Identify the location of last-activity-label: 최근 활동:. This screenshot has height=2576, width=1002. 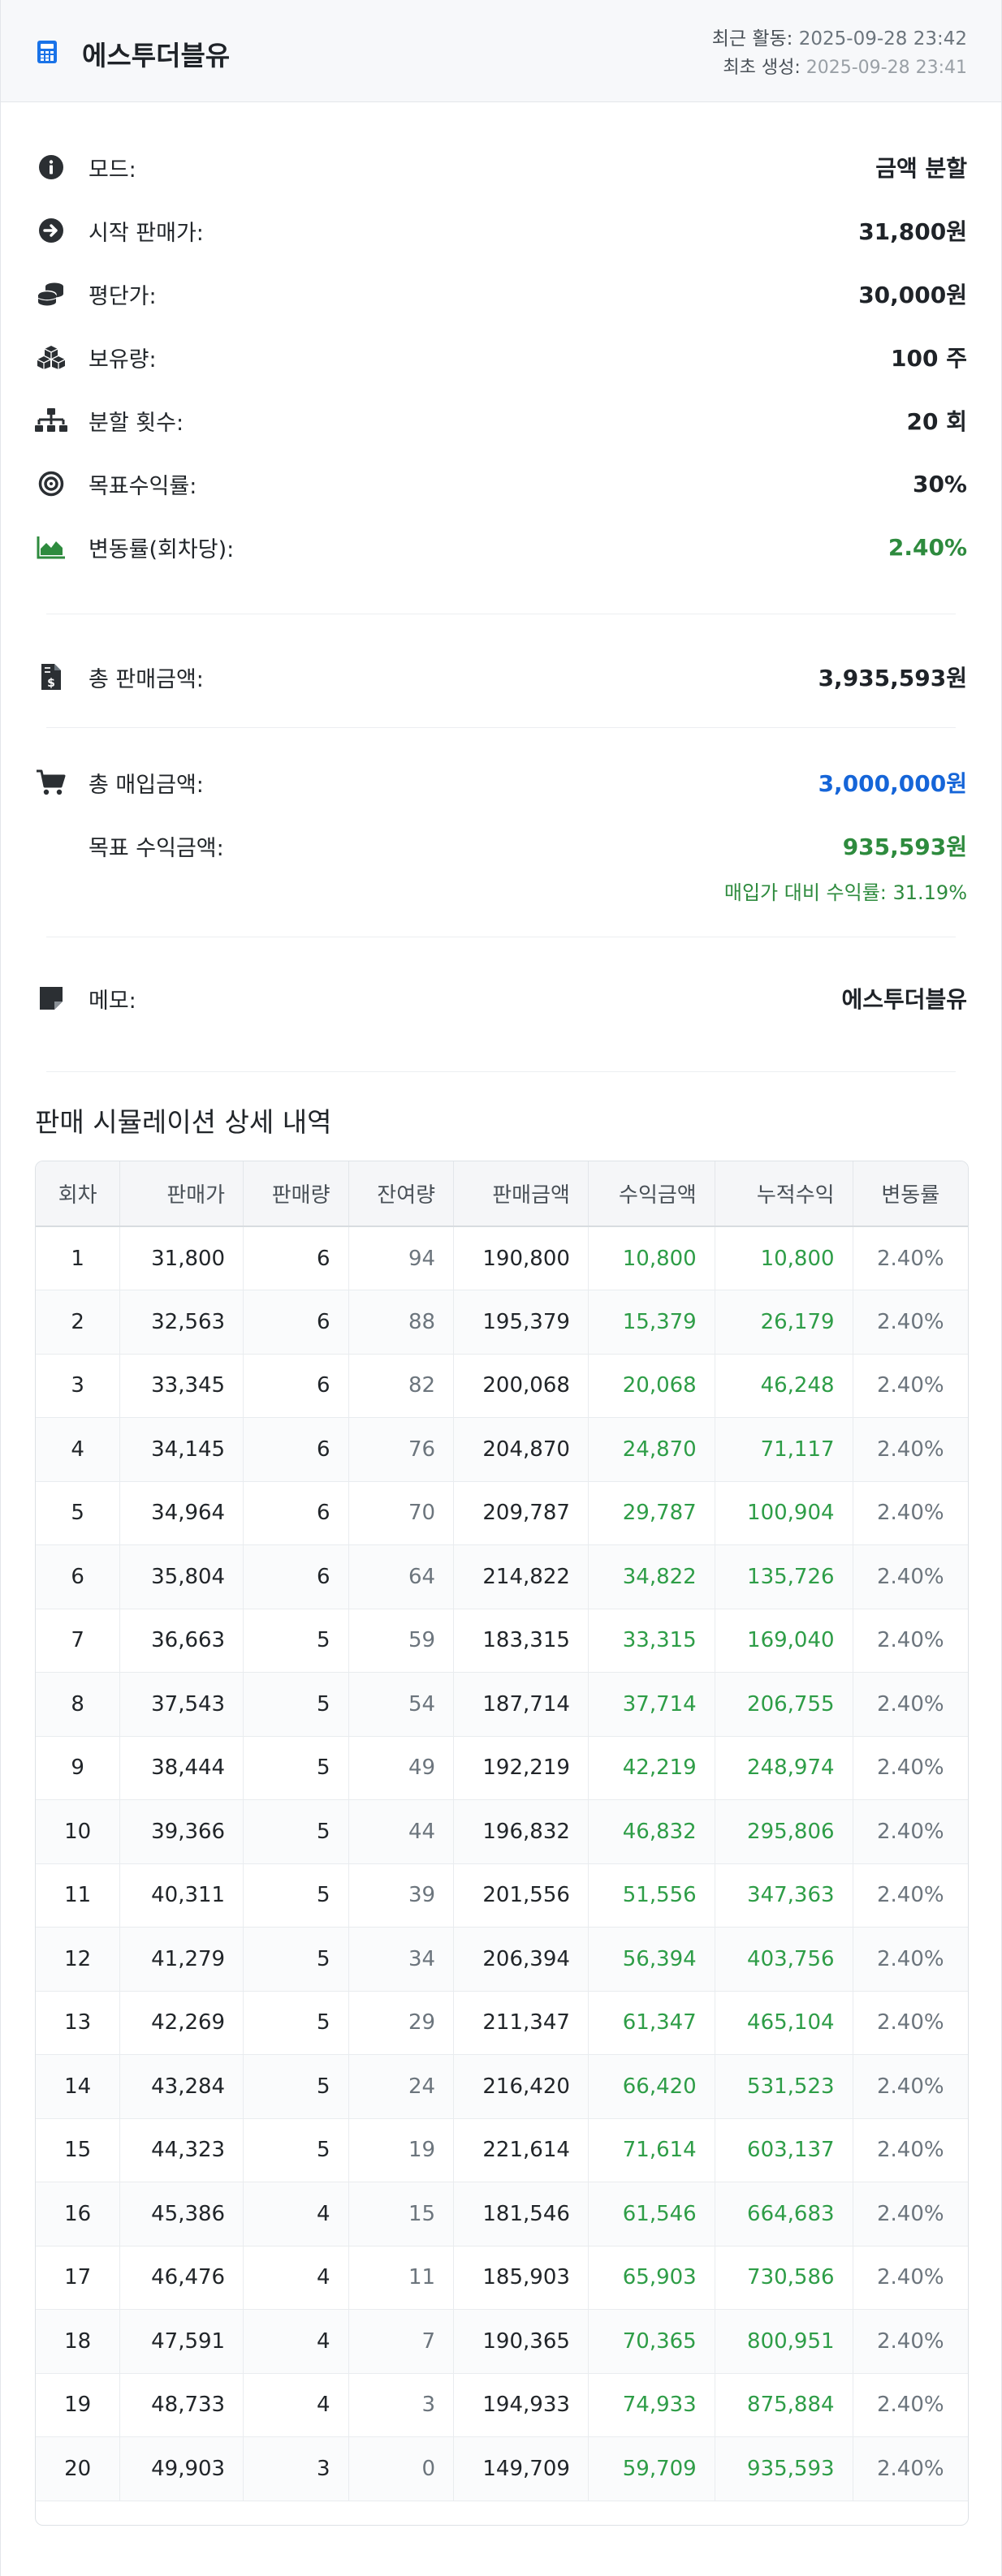
(752, 39).